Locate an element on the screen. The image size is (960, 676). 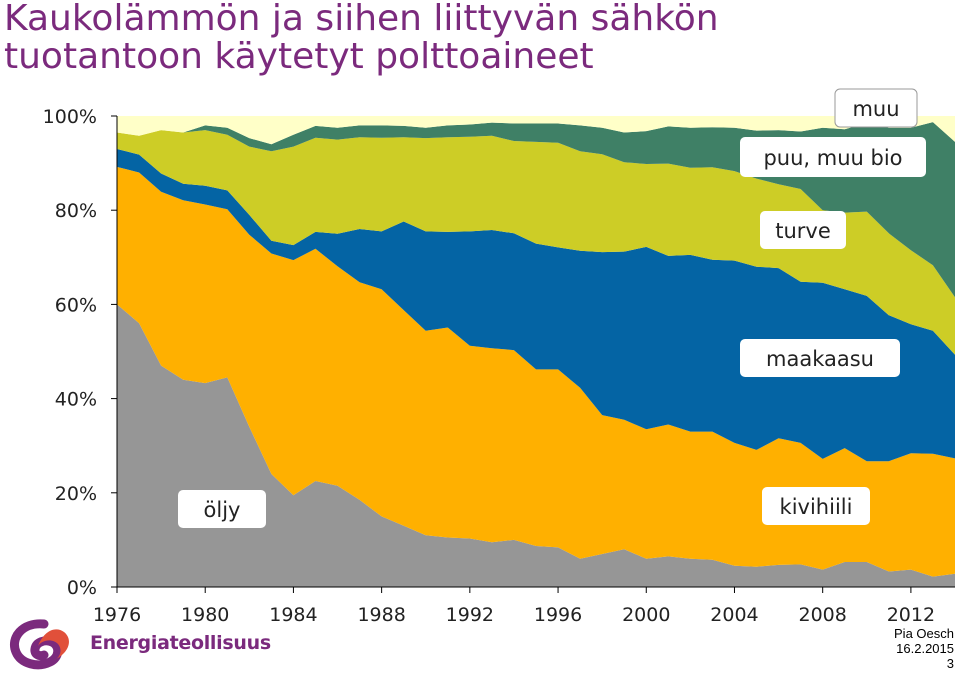
label-muu: muu is located at coordinates (876, 108).